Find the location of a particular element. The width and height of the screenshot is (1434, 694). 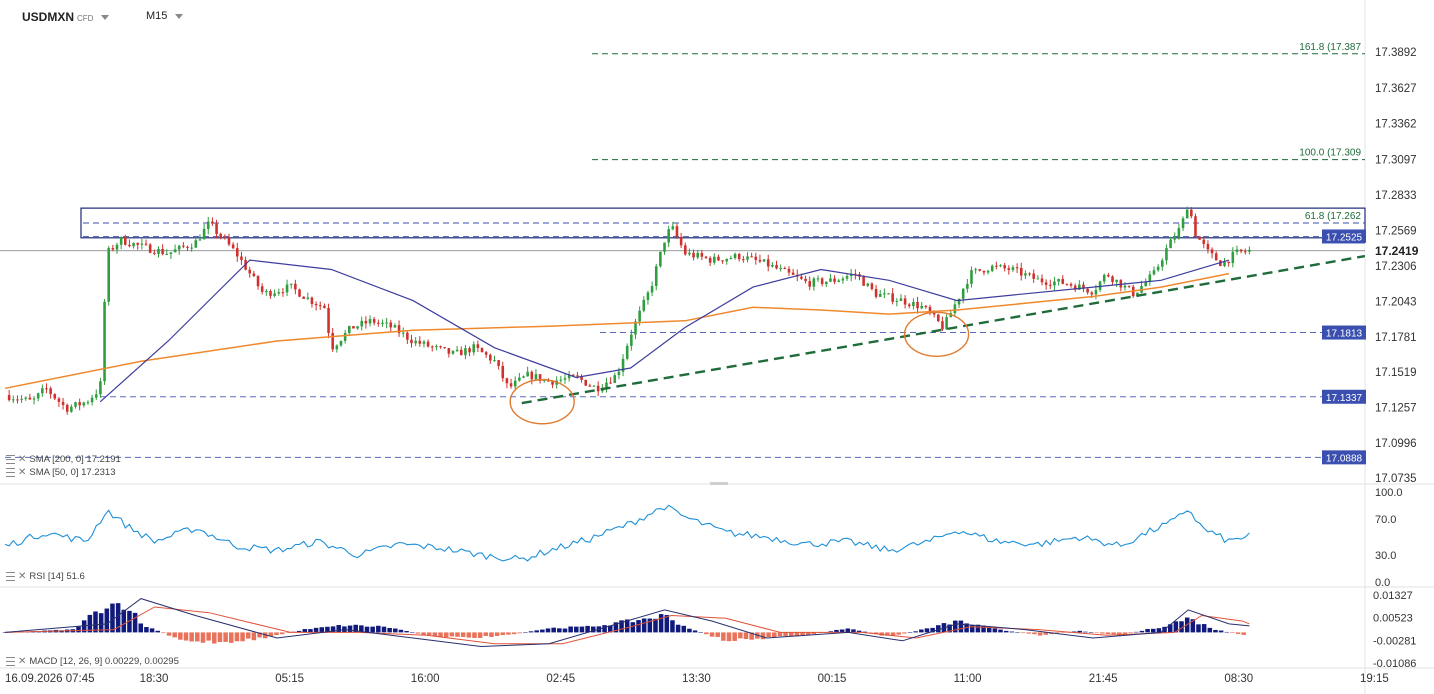

timeframe-label: M15 is located at coordinates (157, 16).